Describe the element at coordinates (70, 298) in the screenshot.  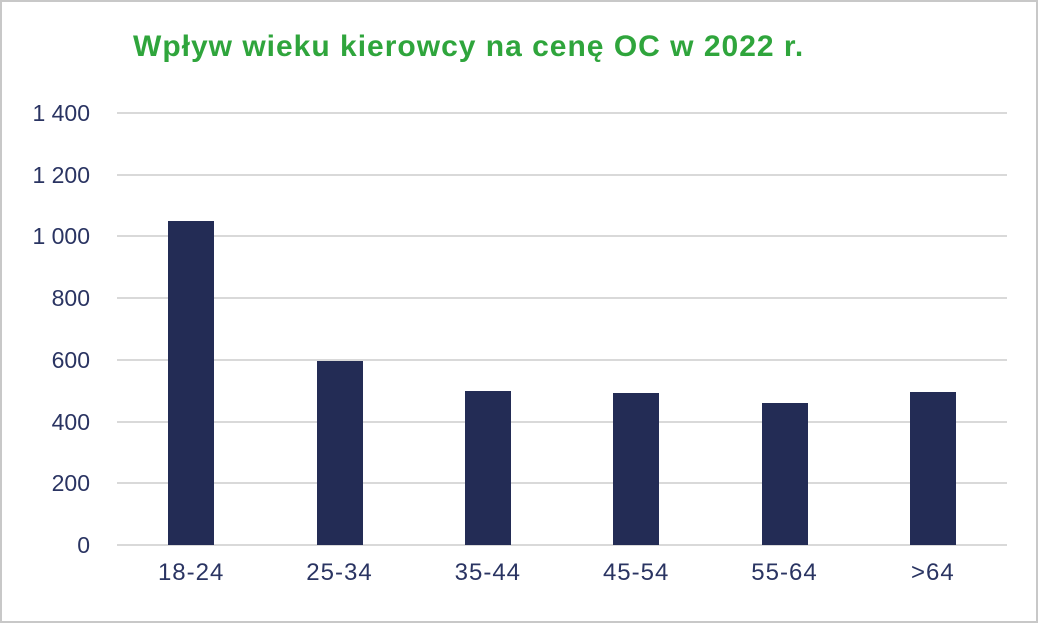
I see `y-axis-tick-label: 800` at that location.